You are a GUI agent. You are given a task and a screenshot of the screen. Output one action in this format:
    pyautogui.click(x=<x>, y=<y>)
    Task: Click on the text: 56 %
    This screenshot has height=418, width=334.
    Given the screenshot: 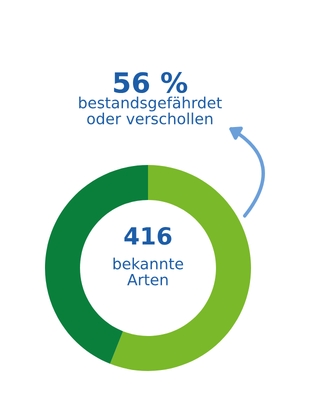 What is the action you would take?
    pyautogui.click(x=151, y=83)
    